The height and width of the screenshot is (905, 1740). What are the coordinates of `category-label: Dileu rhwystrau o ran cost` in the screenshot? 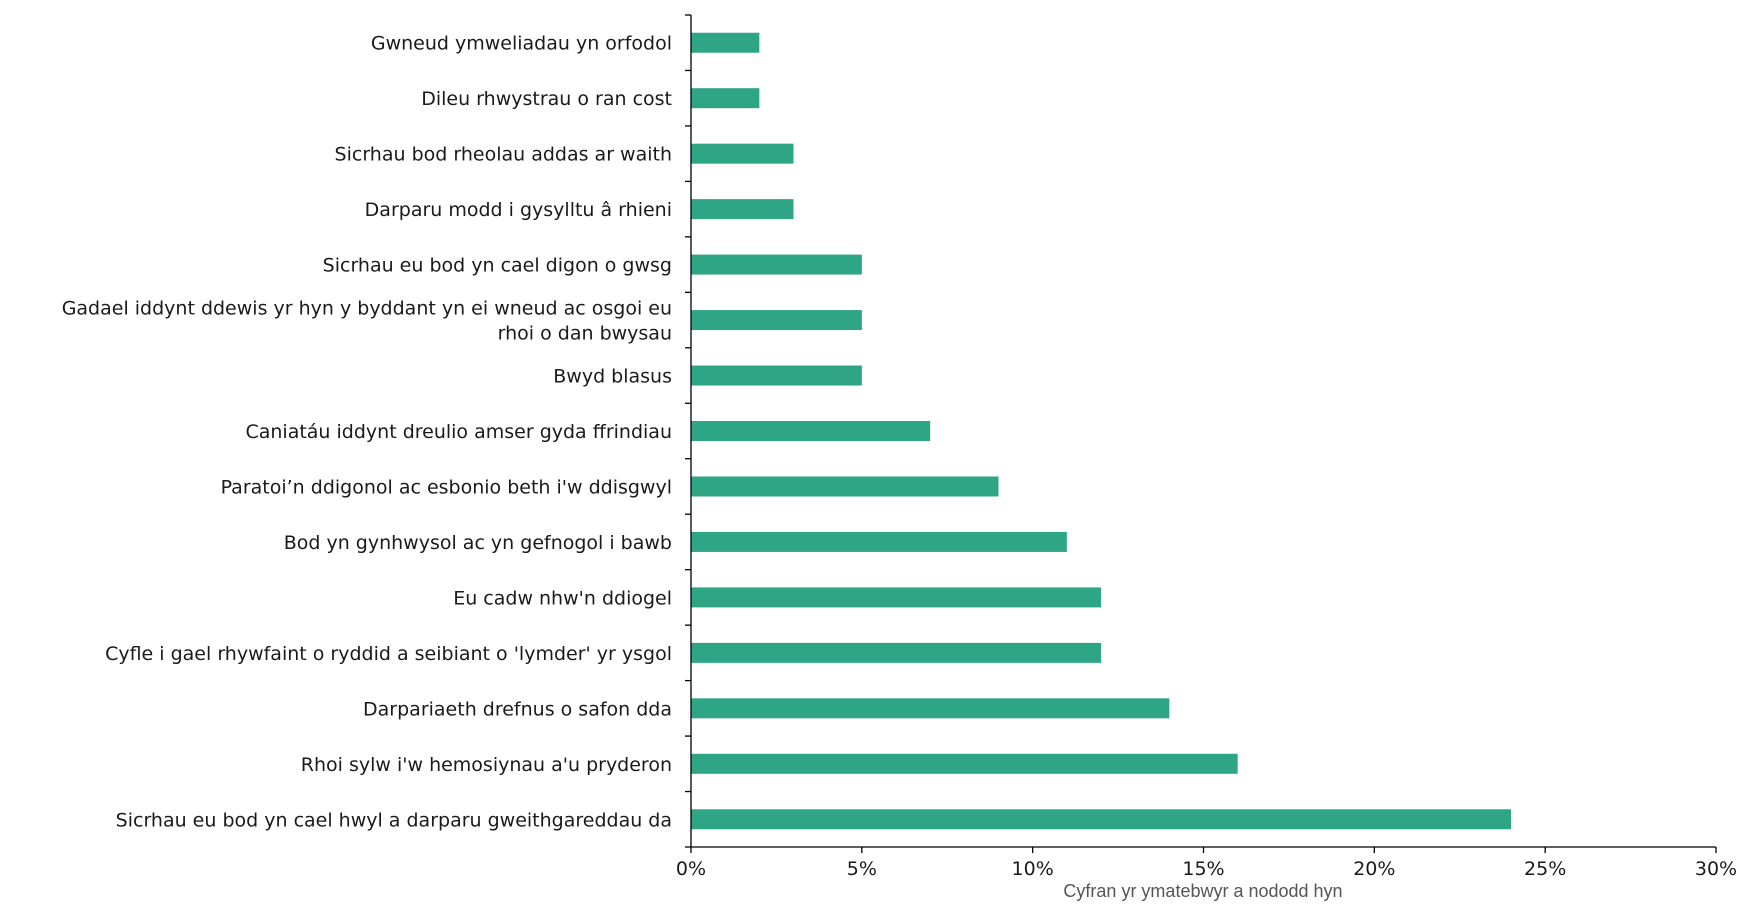 It's located at (546, 99).